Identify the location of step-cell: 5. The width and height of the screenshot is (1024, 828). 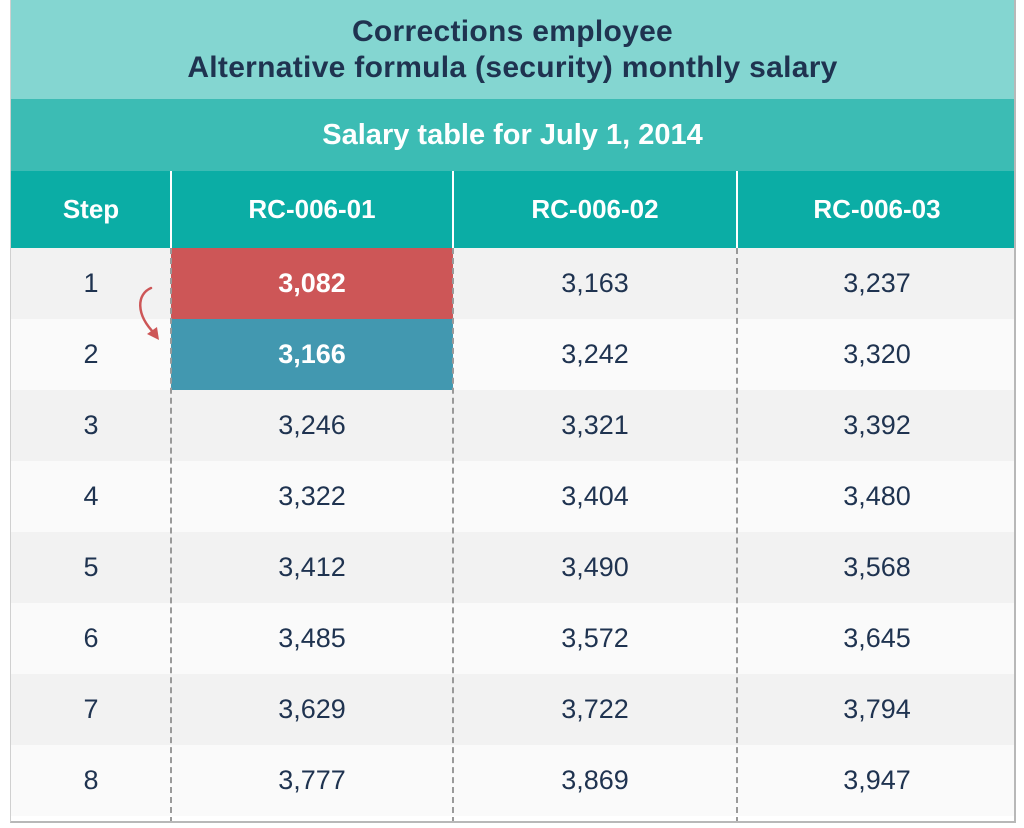
(91, 567).